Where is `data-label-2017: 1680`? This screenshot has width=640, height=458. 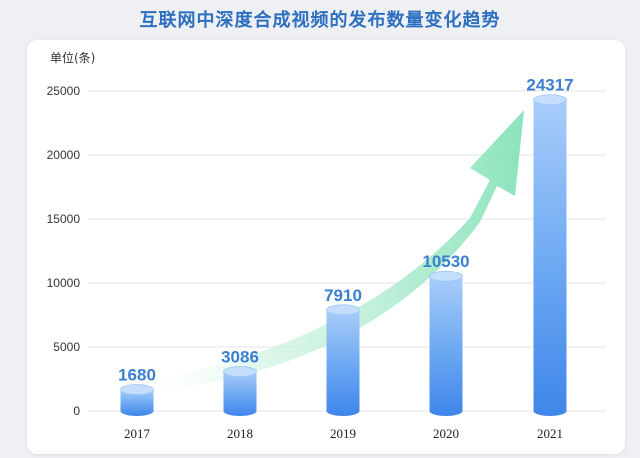 data-label-2017: 1680 is located at coordinates (137, 374).